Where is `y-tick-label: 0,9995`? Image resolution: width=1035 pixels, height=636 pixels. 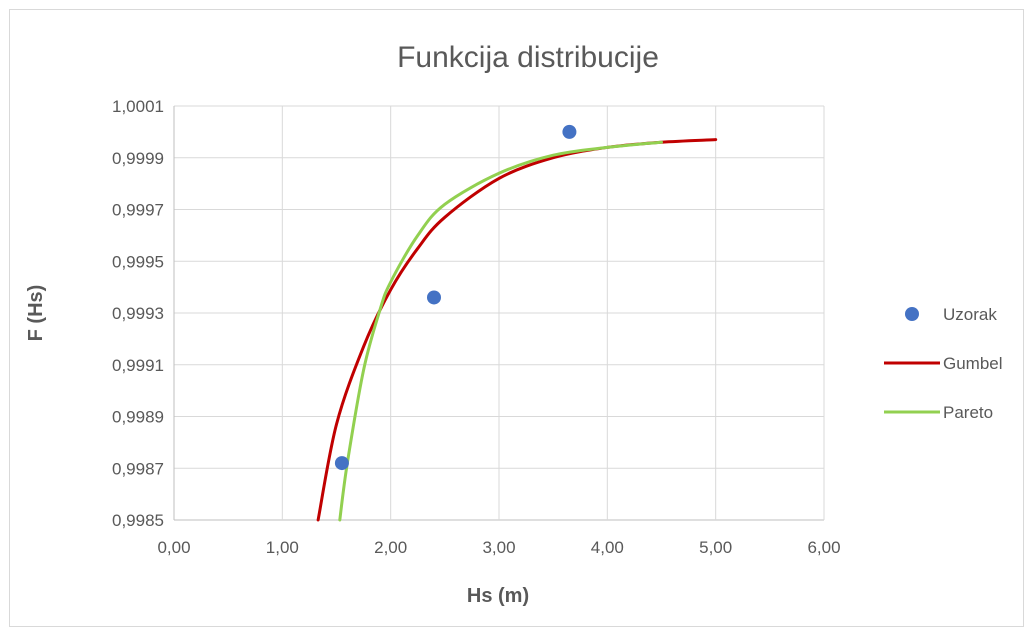 y-tick-label: 0,9995 is located at coordinates (138, 261).